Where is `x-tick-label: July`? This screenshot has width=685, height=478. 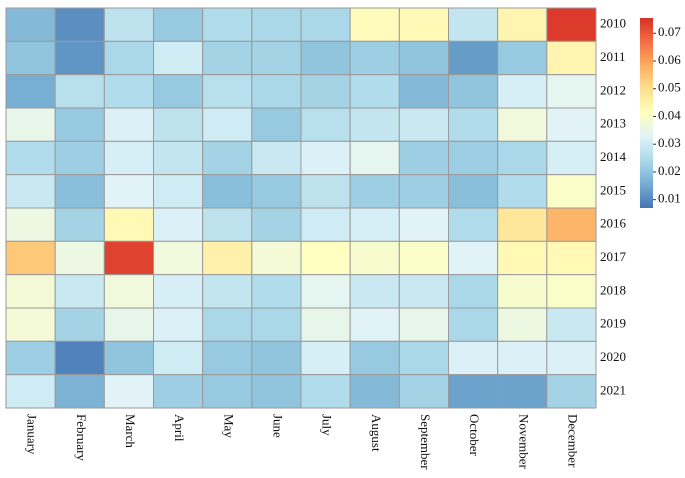
x-tick-label: July is located at coordinates (327, 425).